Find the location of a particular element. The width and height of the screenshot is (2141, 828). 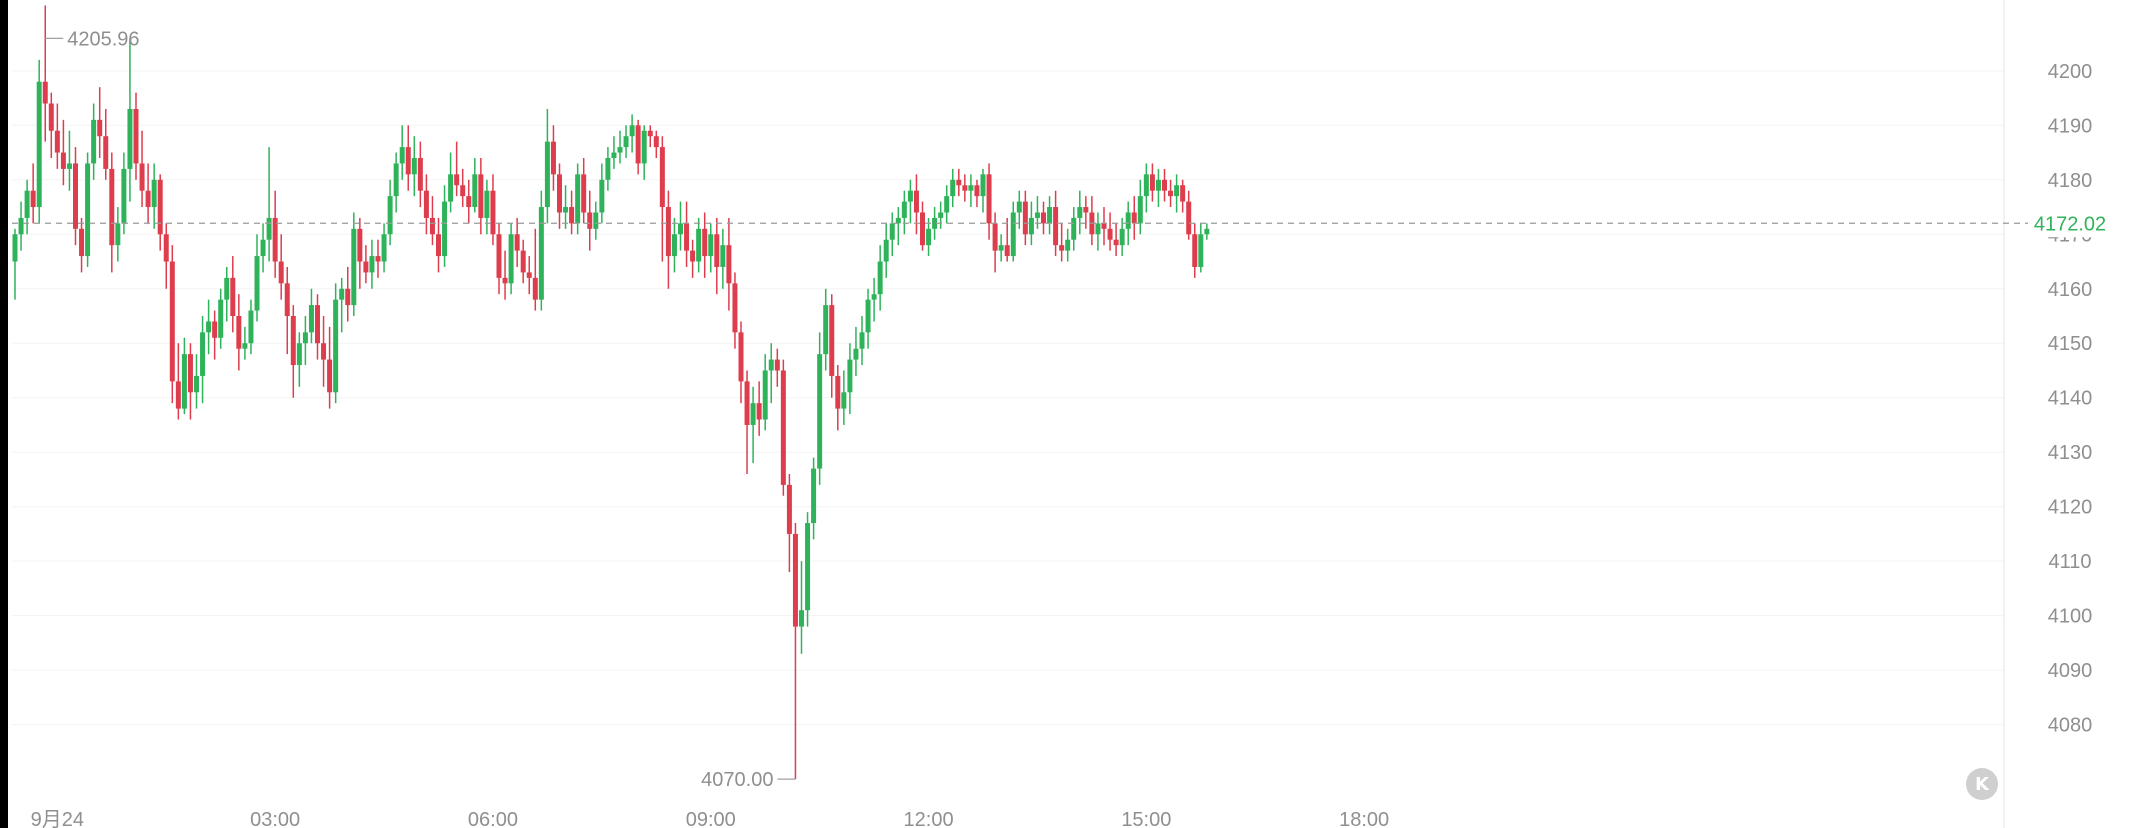

high-label: 4205.96 is located at coordinates (103, 39).